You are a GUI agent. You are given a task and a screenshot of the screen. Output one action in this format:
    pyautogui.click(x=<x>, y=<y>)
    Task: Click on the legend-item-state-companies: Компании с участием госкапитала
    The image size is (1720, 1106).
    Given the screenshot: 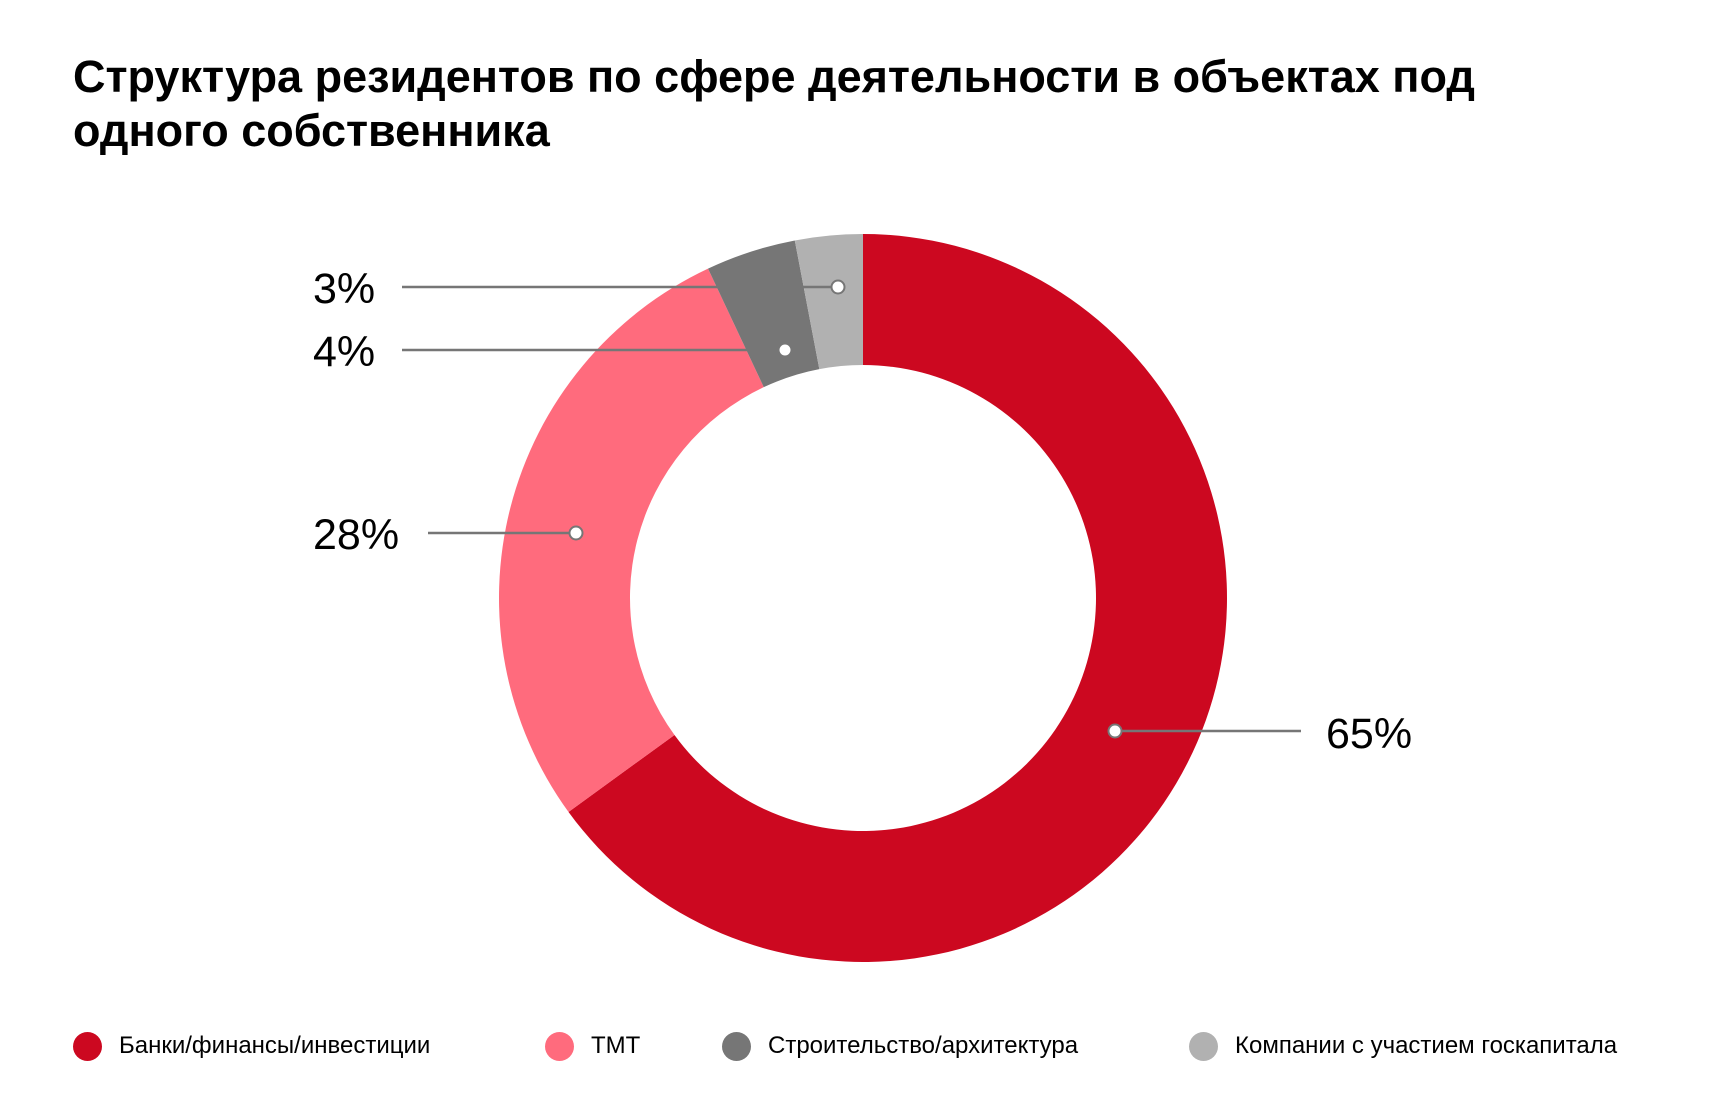 What is the action you would take?
    pyautogui.click(x=1403, y=1046)
    